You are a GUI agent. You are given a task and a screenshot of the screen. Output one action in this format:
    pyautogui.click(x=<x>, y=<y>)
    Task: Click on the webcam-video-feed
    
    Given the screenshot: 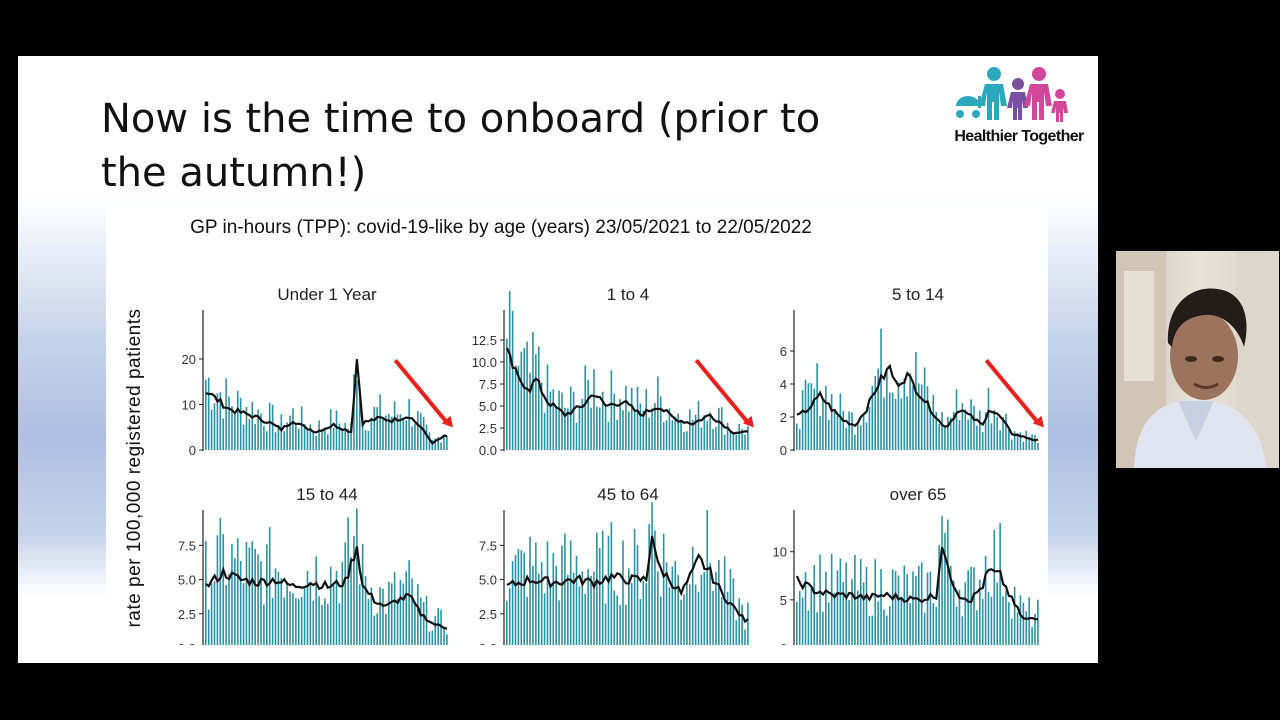 What is the action you would take?
    pyautogui.click(x=1197, y=359)
    